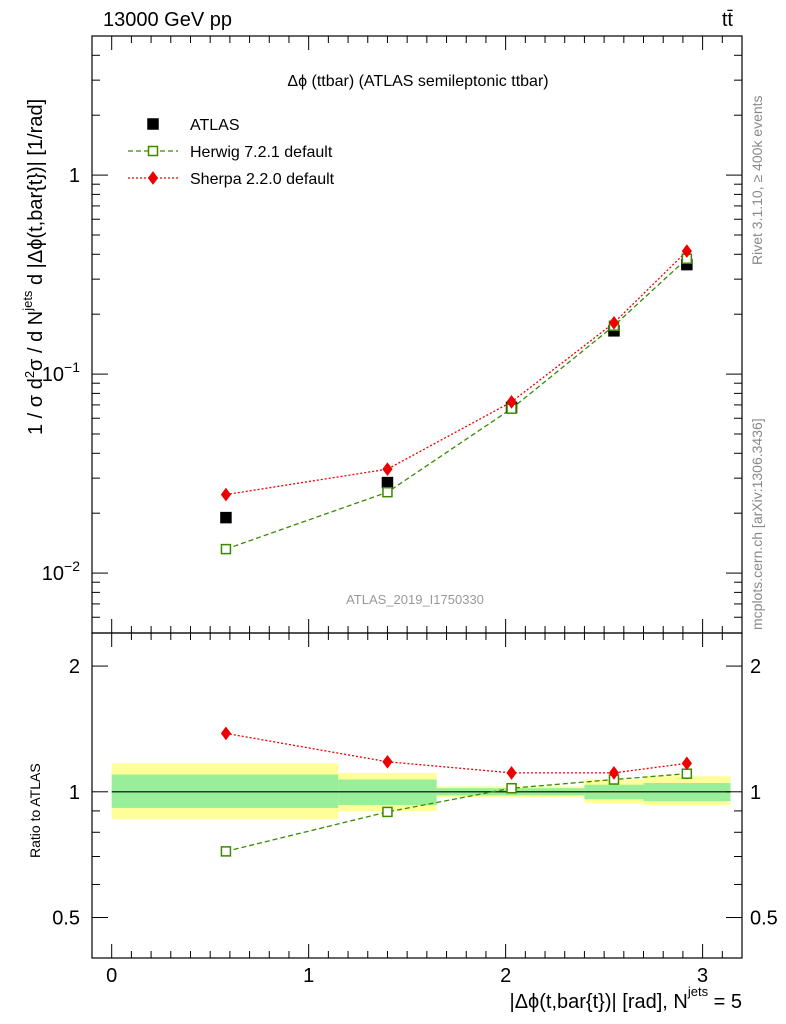  What do you see at coordinates (66, 919) in the screenshot?
I see `ratio-y-tick-label: 0.5` at bounding box center [66, 919].